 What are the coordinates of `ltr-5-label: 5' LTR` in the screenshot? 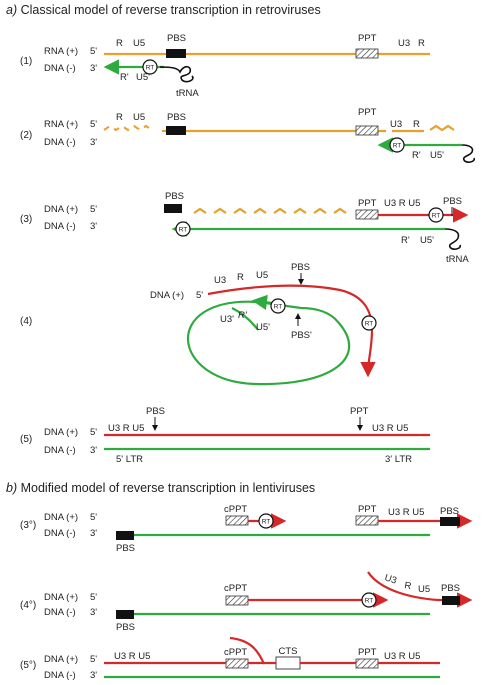 It's located at (129, 459).